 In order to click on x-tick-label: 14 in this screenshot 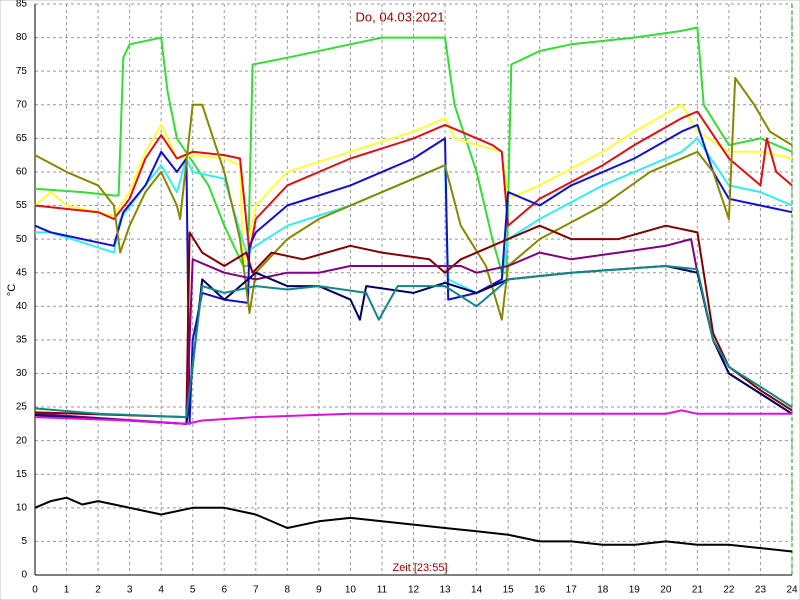, I will do `click(477, 590)`.